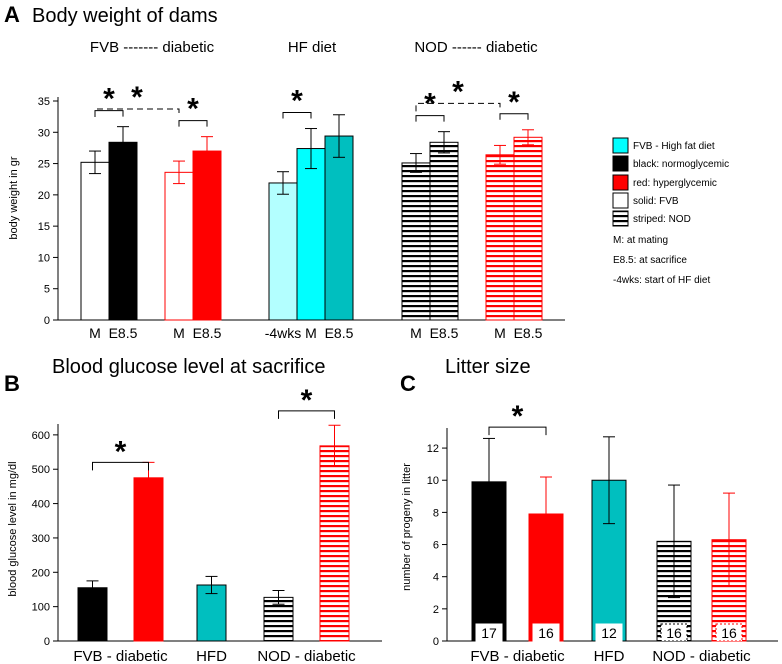 This screenshot has width=782, height=664. What do you see at coordinates (12, 383) in the screenshot?
I see `panel-label-b: B` at bounding box center [12, 383].